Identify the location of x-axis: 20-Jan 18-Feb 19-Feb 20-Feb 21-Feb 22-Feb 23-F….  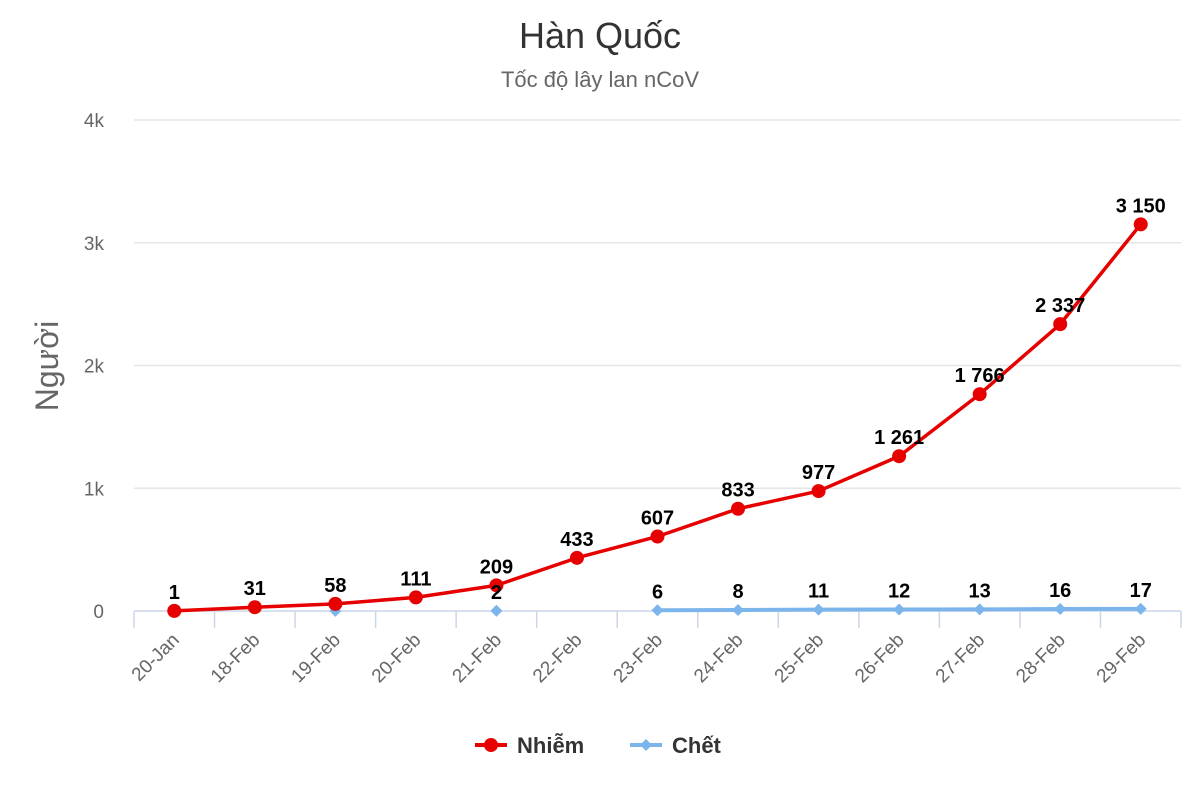
(655, 648).